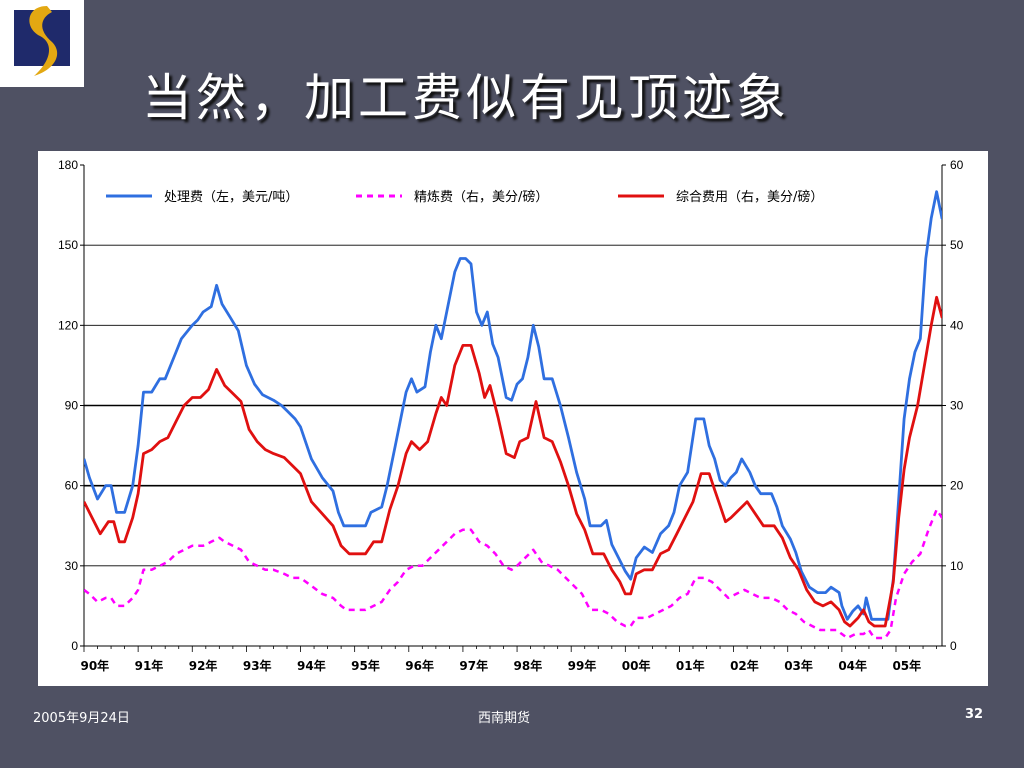 Image resolution: width=1024 pixels, height=768 pixels. What do you see at coordinates (974, 714) in the screenshot?
I see `page-number: 32` at bounding box center [974, 714].